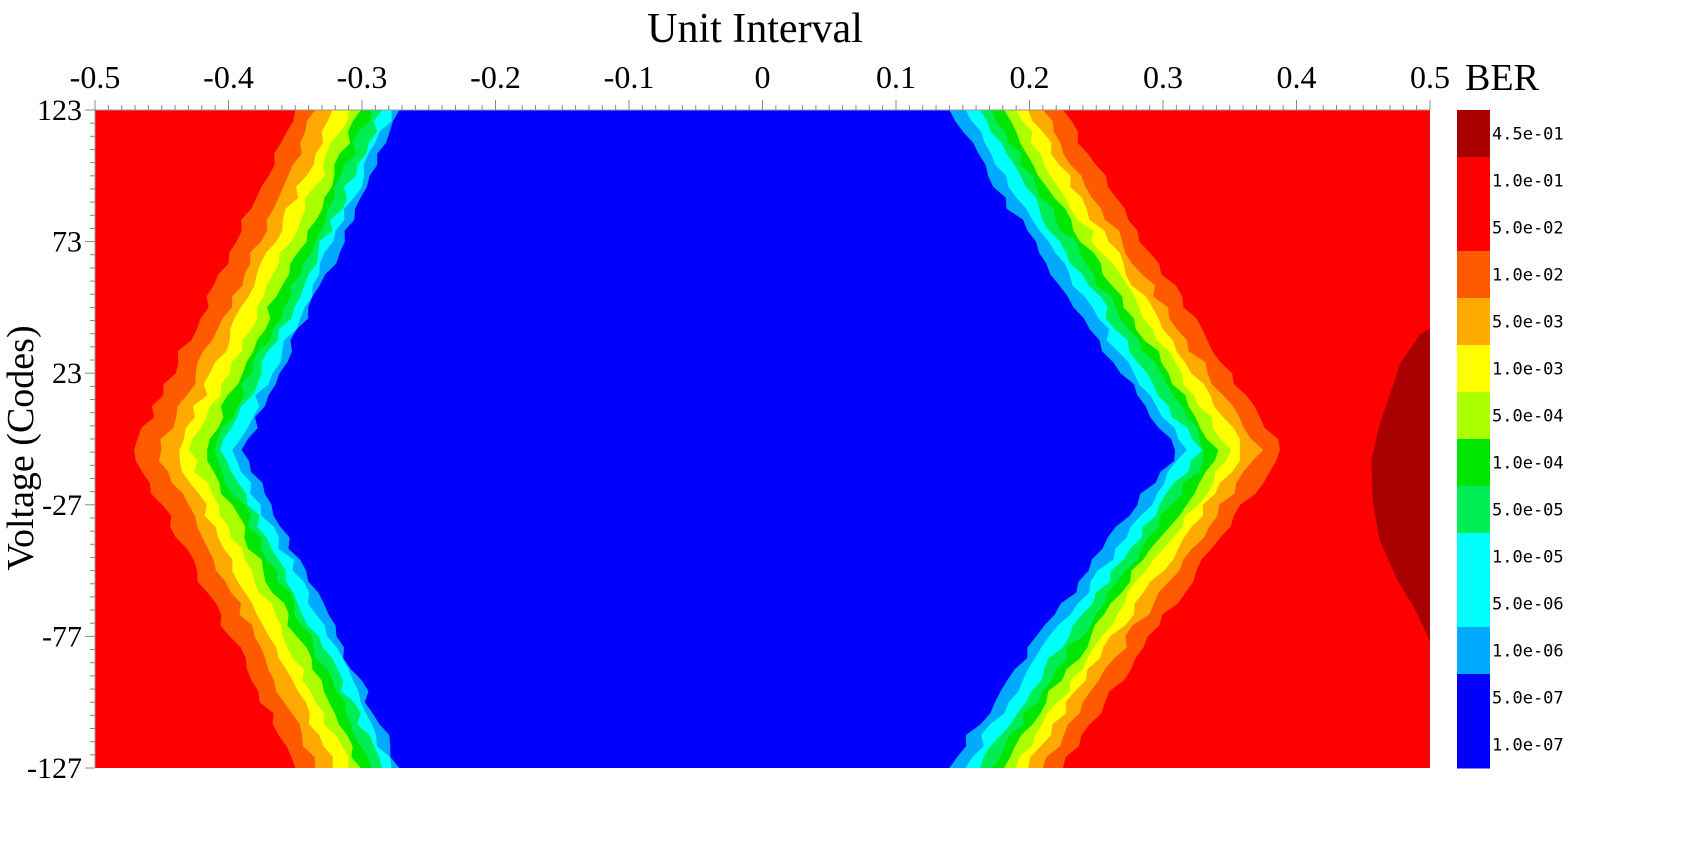 The image size is (1684, 844). What do you see at coordinates (896, 77) in the screenshot?
I see `x-tick-label: 0.1` at bounding box center [896, 77].